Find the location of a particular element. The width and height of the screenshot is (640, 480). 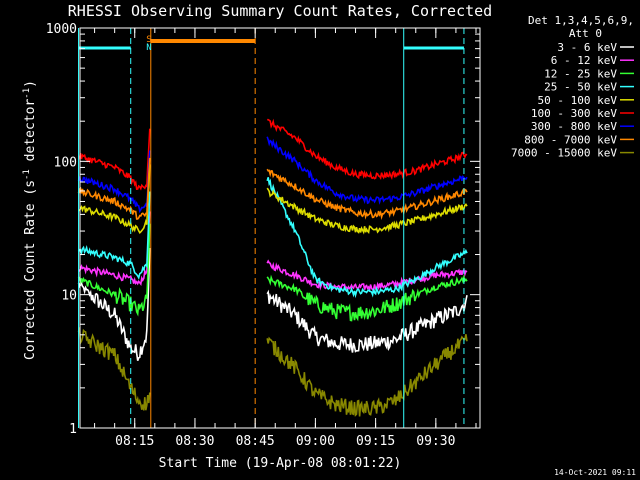

legend-label-4: 25 - 50 keV is located at coordinates (580, 87).